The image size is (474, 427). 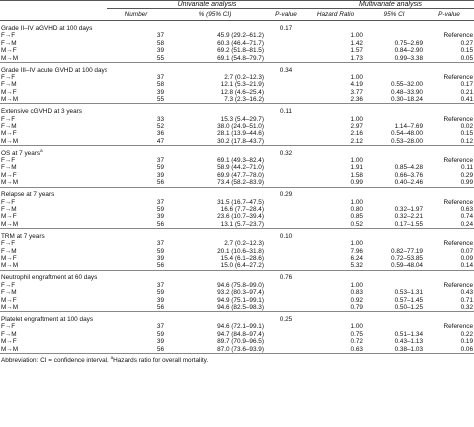 I want to click on cell-hazard-ratio: 0.79, so click(x=335, y=308).